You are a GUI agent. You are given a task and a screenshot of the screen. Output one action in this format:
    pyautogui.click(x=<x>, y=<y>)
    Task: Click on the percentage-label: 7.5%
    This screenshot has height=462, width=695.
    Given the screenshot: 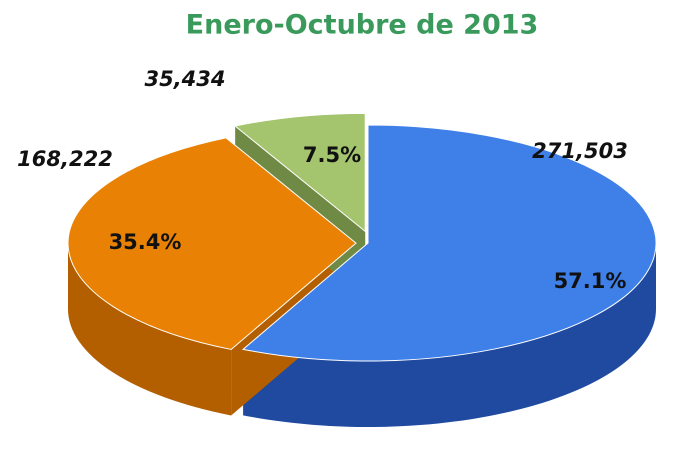 What is the action you would take?
    pyautogui.click(x=332, y=155)
    